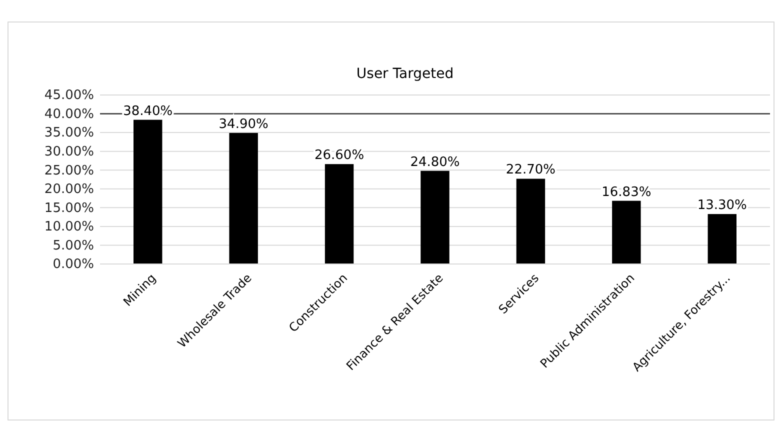 The height and width of the screenshot is (424, 780). Describe the element at coordinates (405, 74) in the screenshot. I see `chart-title: User Targeted` at that location.